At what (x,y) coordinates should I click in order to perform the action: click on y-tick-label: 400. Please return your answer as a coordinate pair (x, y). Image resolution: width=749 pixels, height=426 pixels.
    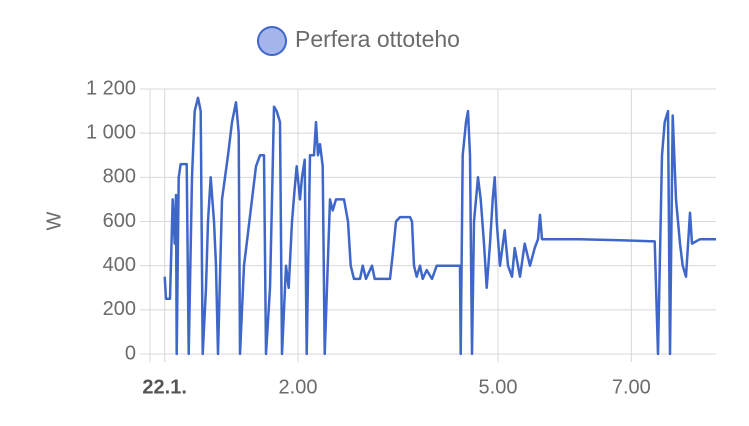
    Looking at the image, I should click on (119, 265).